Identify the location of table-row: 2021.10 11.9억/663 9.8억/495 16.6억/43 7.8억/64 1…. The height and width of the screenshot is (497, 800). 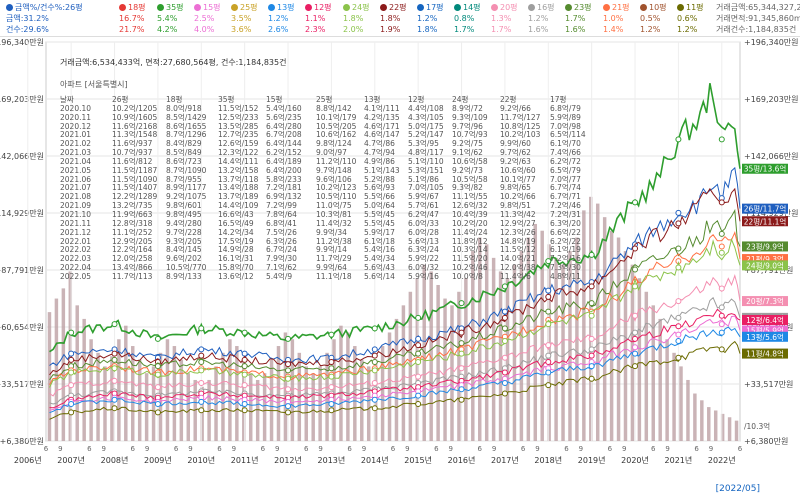
(325, 214).